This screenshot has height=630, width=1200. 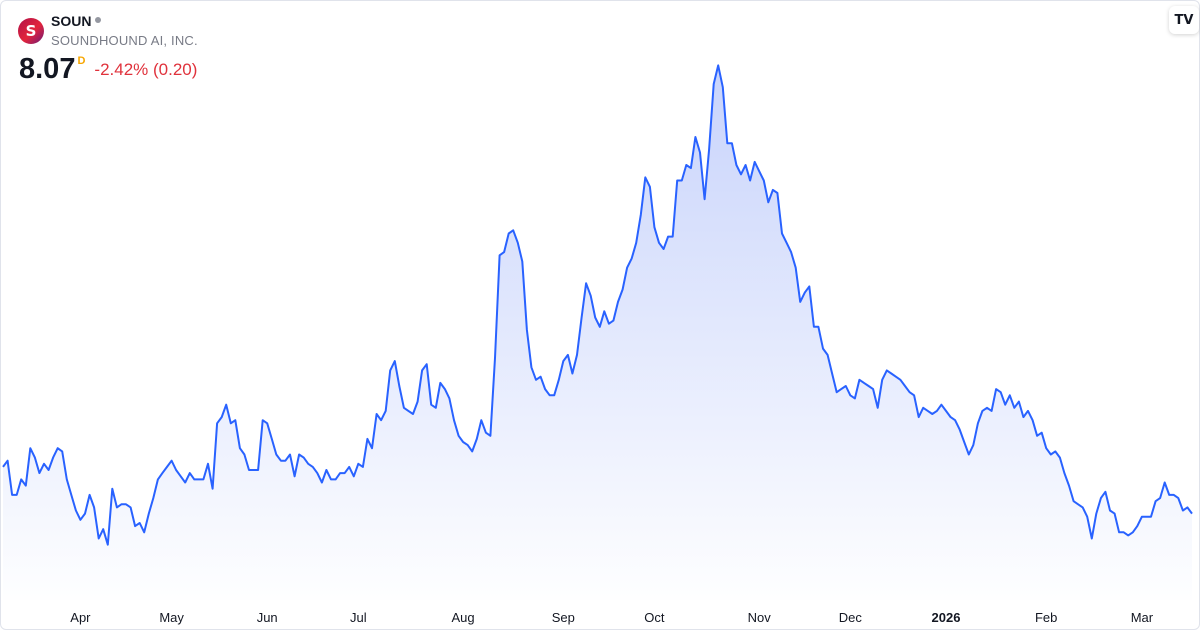 What do you see at coordinates (946, 617) in the screenshot?
I see `x-tick-label: 2026` at bounding box center [946, 617].